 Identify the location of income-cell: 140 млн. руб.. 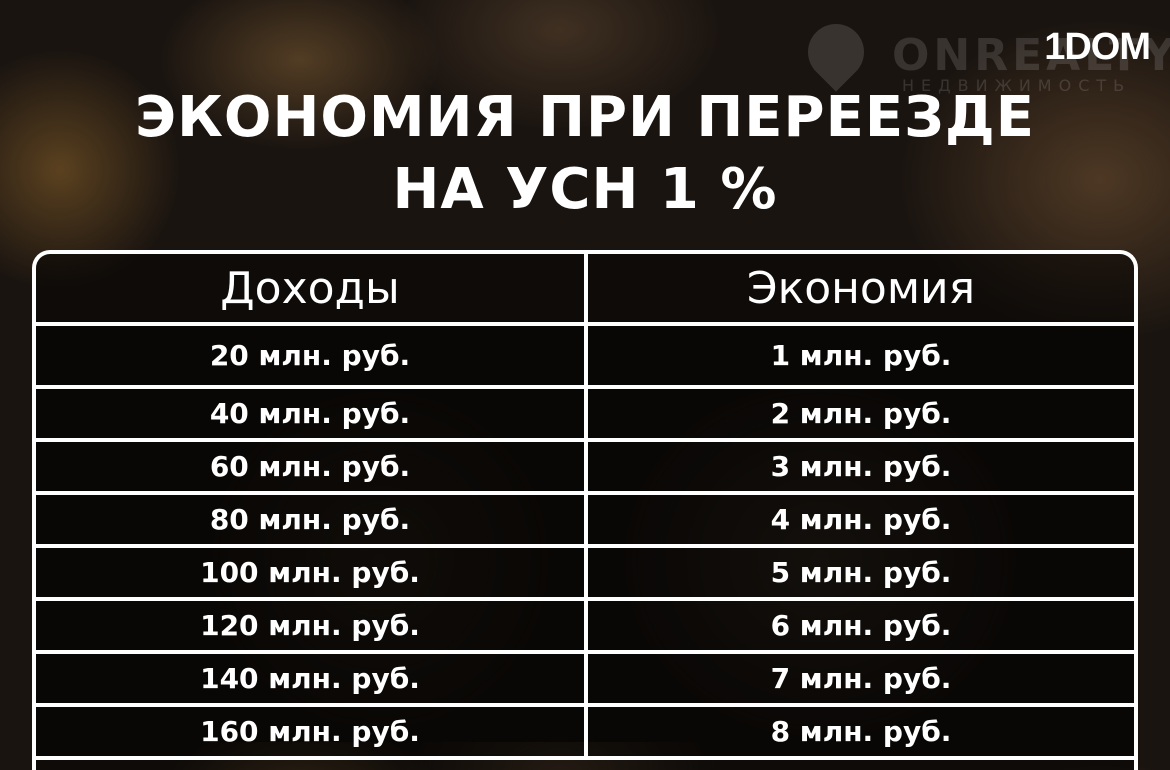
(312, 678).